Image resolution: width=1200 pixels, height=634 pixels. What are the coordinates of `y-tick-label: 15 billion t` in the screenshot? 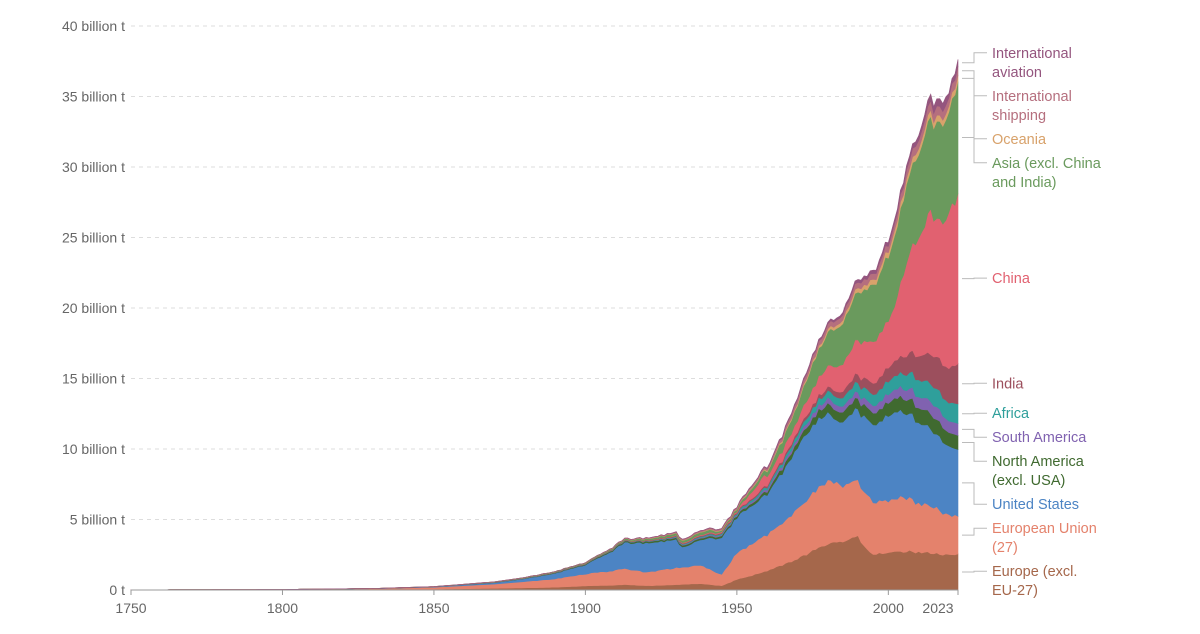 It's located at (93, 379).